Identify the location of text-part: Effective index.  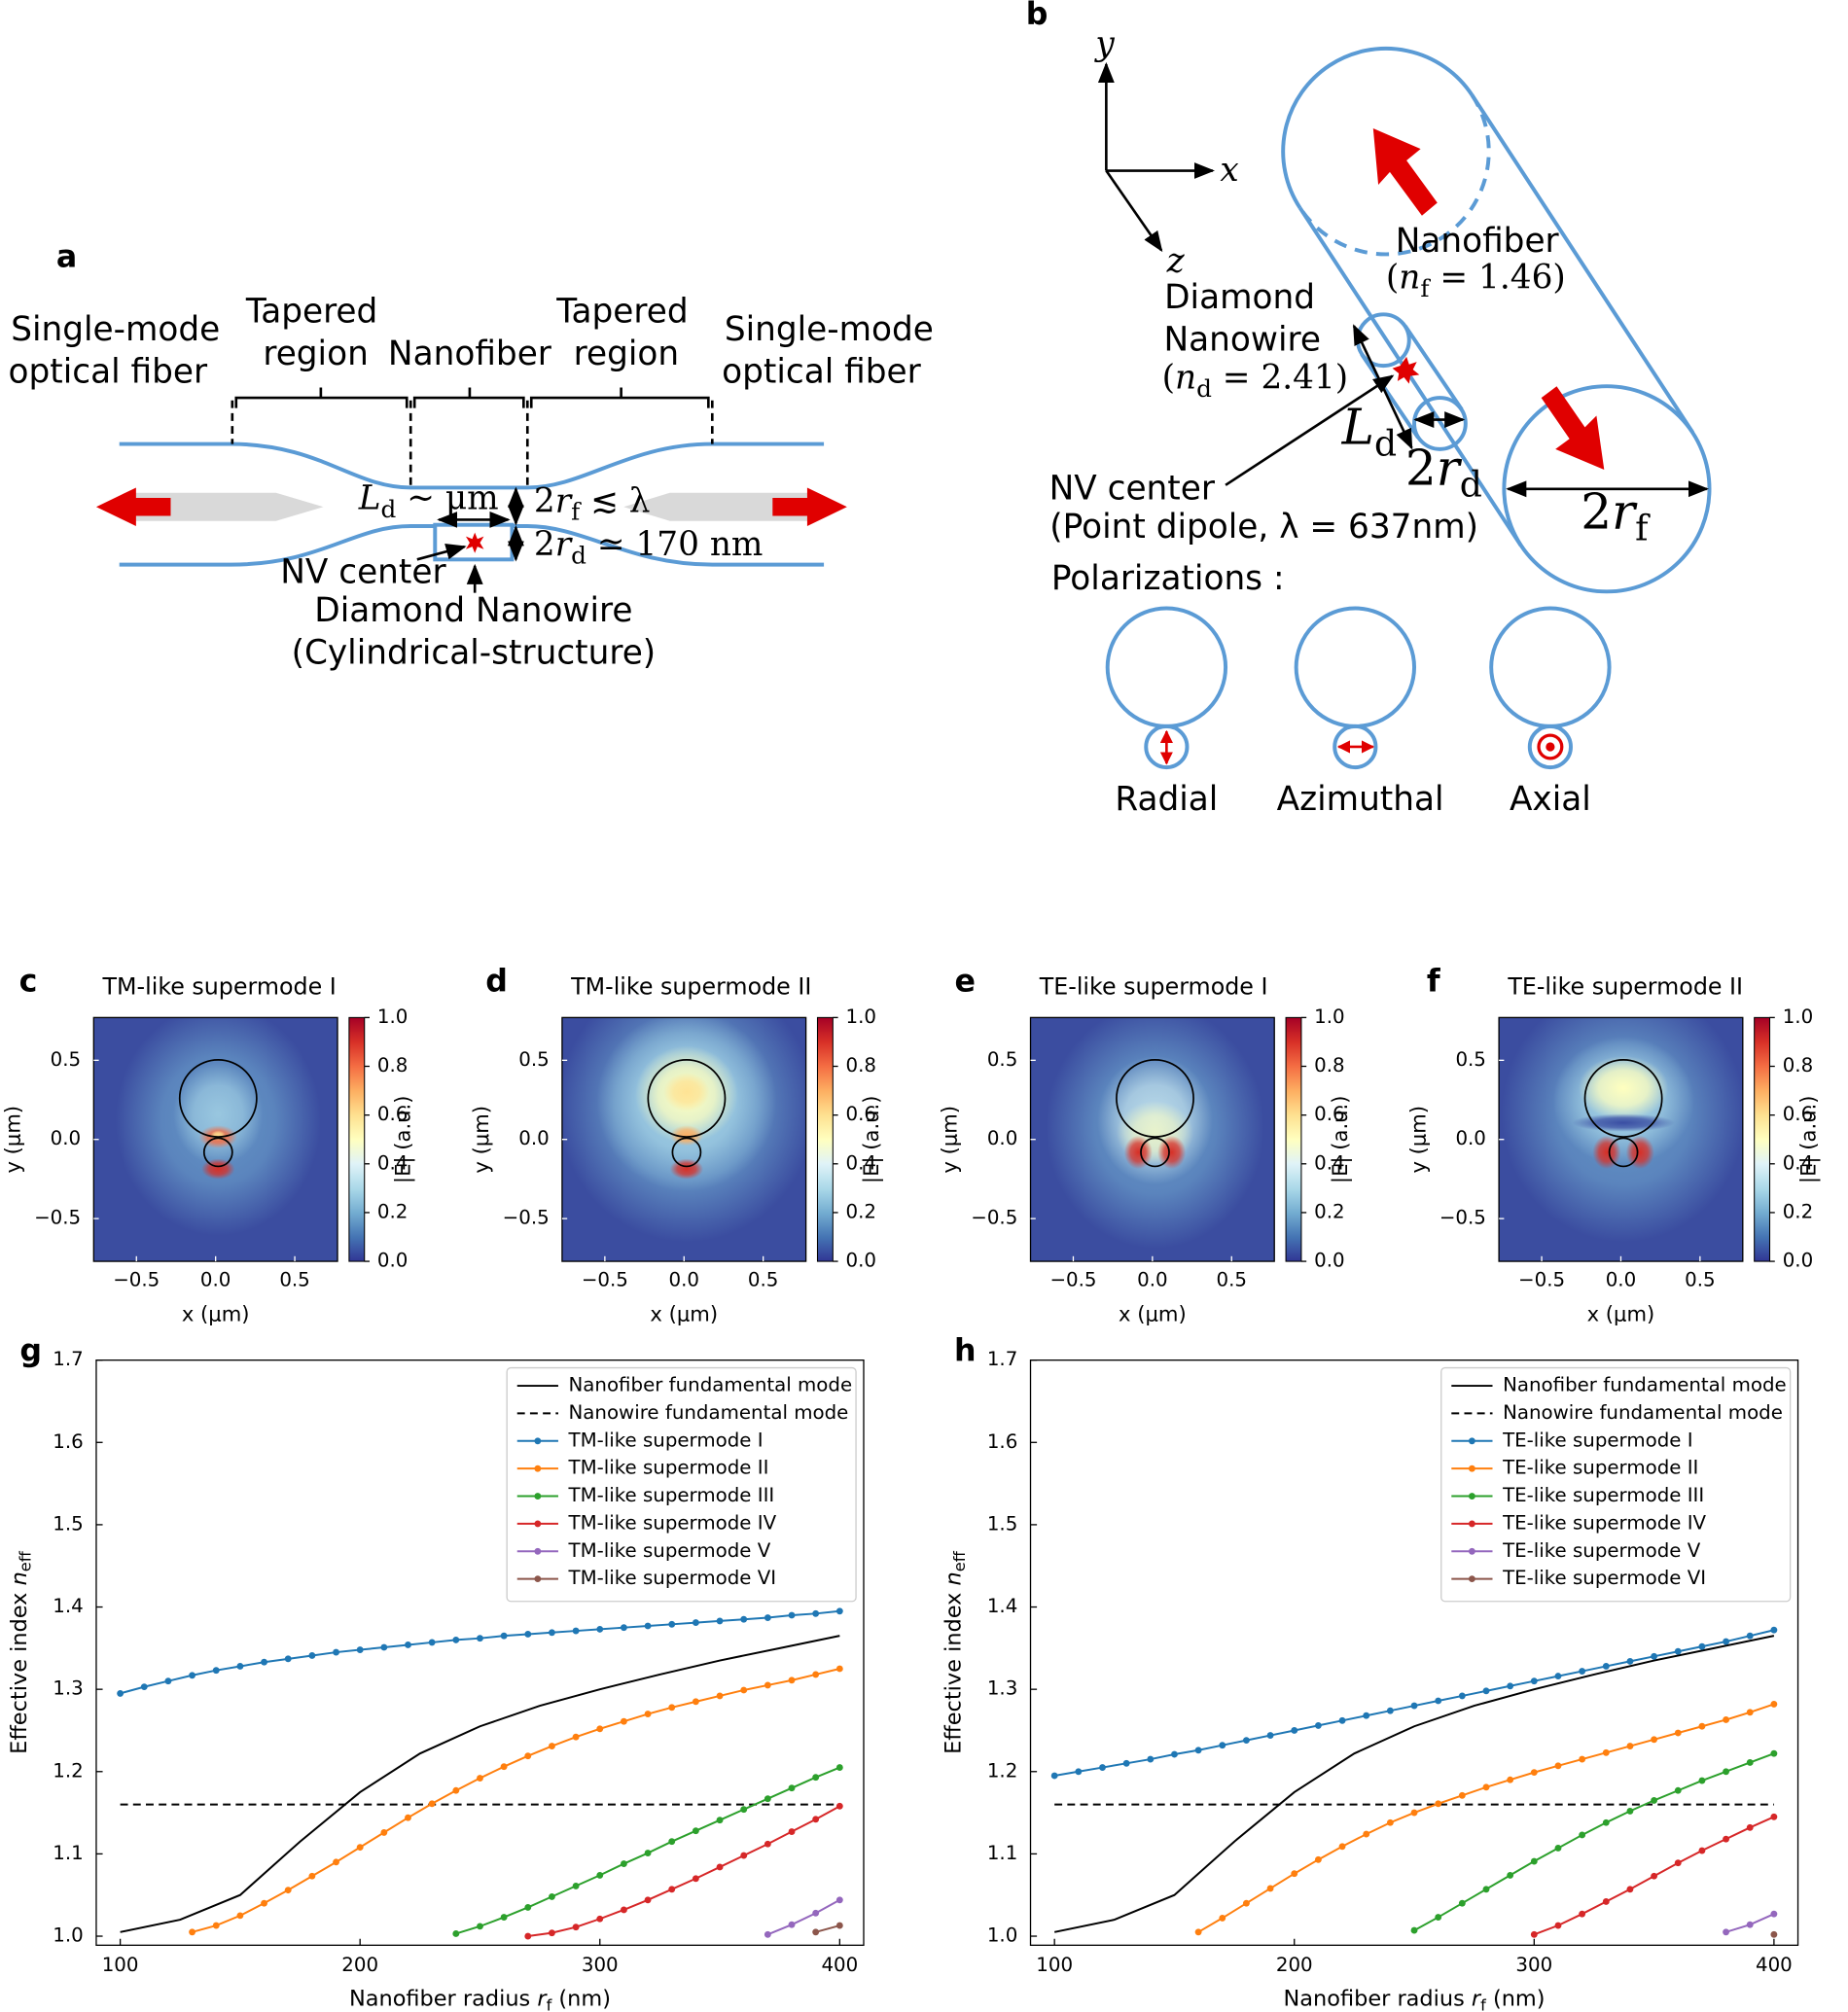
(18, 1669).